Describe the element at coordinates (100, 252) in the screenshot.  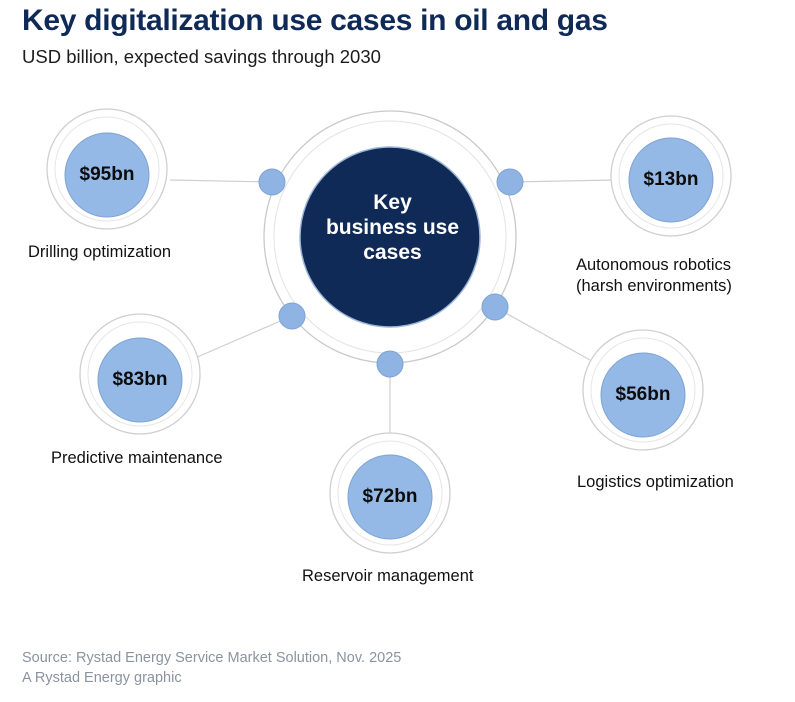
I see `label-drilling-optimization: Drilling optimization` at that location.